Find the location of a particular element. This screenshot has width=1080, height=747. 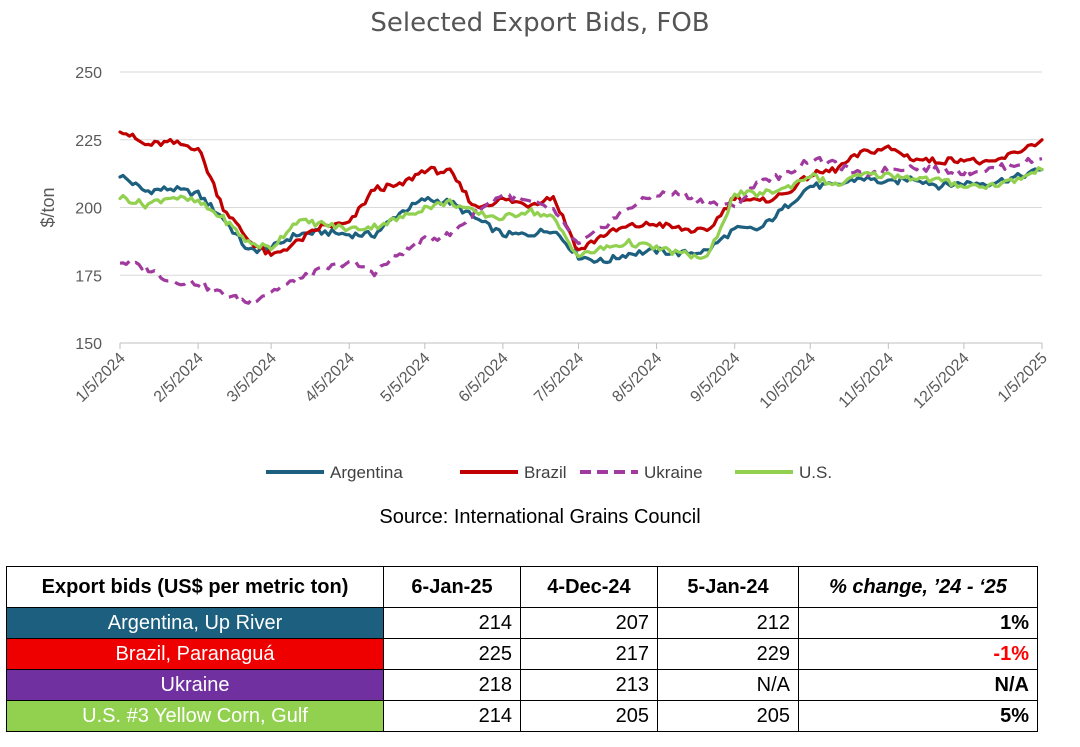

row-label: Argentina, Up River is located at coordinates (195, 623).